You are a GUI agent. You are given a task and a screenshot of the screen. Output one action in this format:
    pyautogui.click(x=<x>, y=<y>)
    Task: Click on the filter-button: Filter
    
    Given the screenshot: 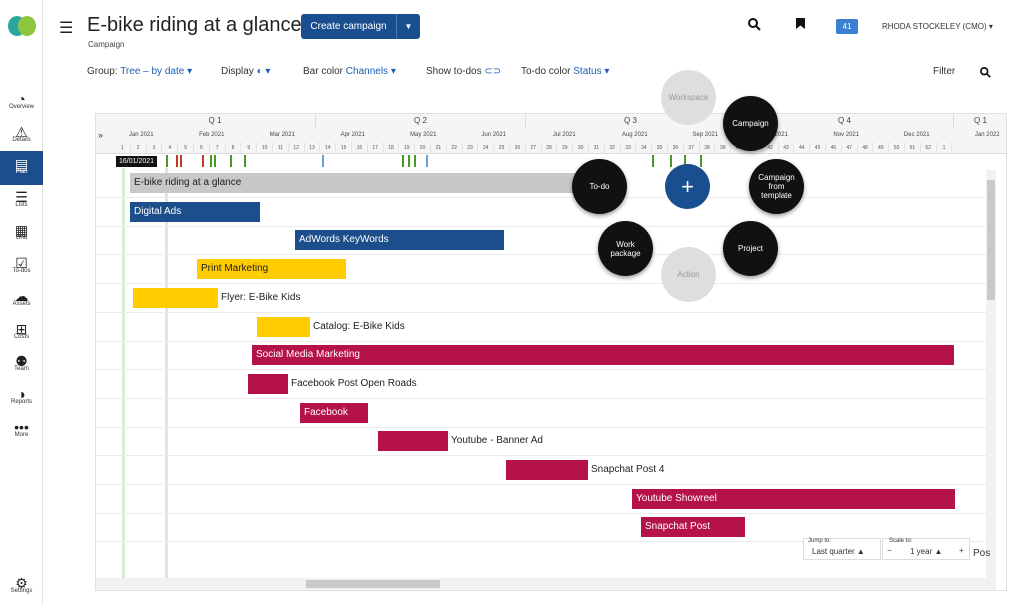 What is the action you would take?
    pyautogui.click(x=944, y=71)
    